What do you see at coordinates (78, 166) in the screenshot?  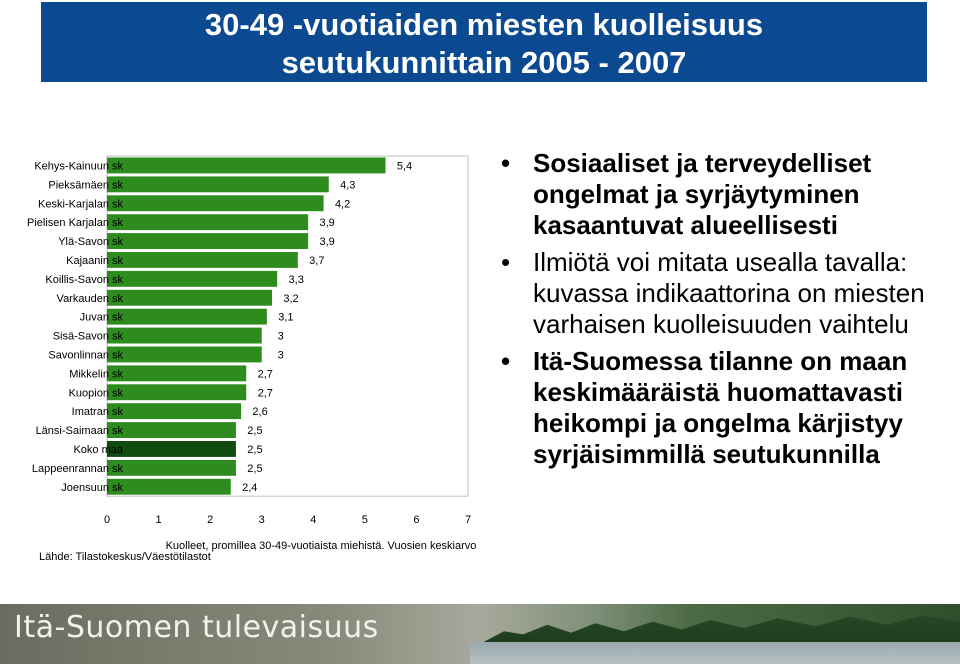 I see `category-label: Kehys-Kainuun sk` at bounding box center [78, 166].